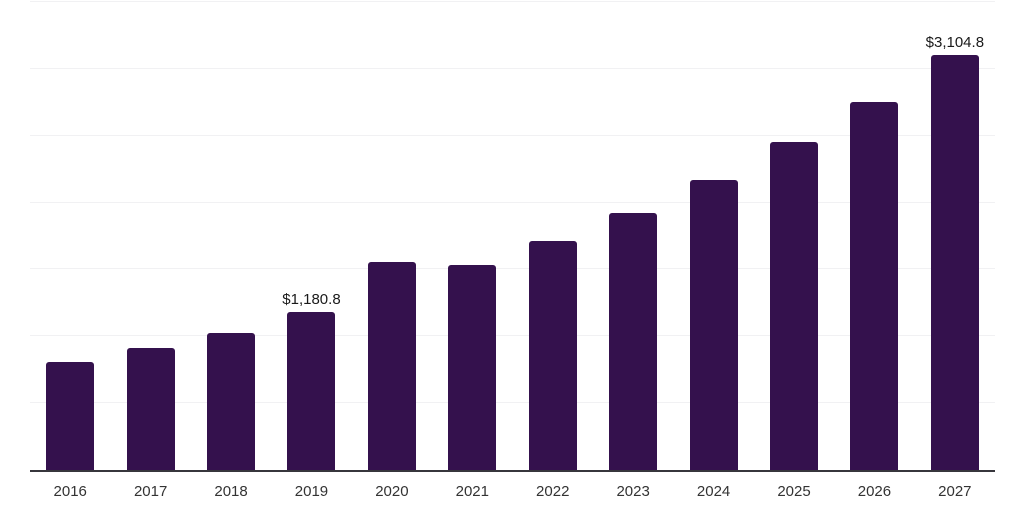 The height and width of the screenshot is (512, 1024). I want to click on bar-2024, so click(713, 324).